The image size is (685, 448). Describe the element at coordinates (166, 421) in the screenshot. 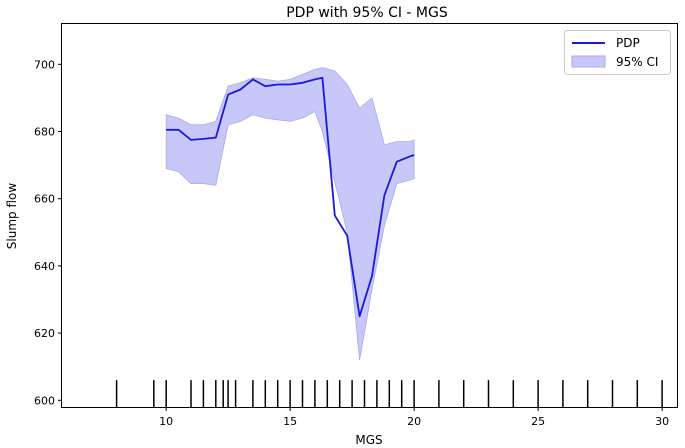

I see `x-tick-label: 10` at that location.